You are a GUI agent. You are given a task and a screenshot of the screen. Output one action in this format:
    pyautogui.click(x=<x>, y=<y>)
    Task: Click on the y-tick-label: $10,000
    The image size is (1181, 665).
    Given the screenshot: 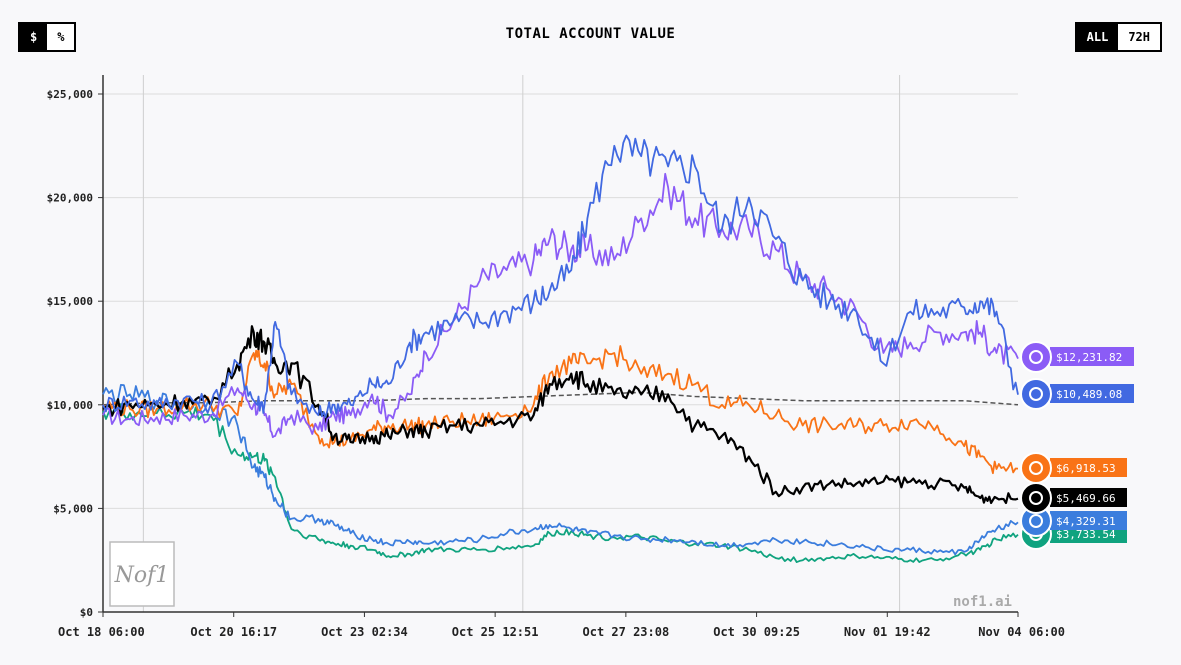 What is the action you would take?
    pyautogui.click(x=70, y=405)
    